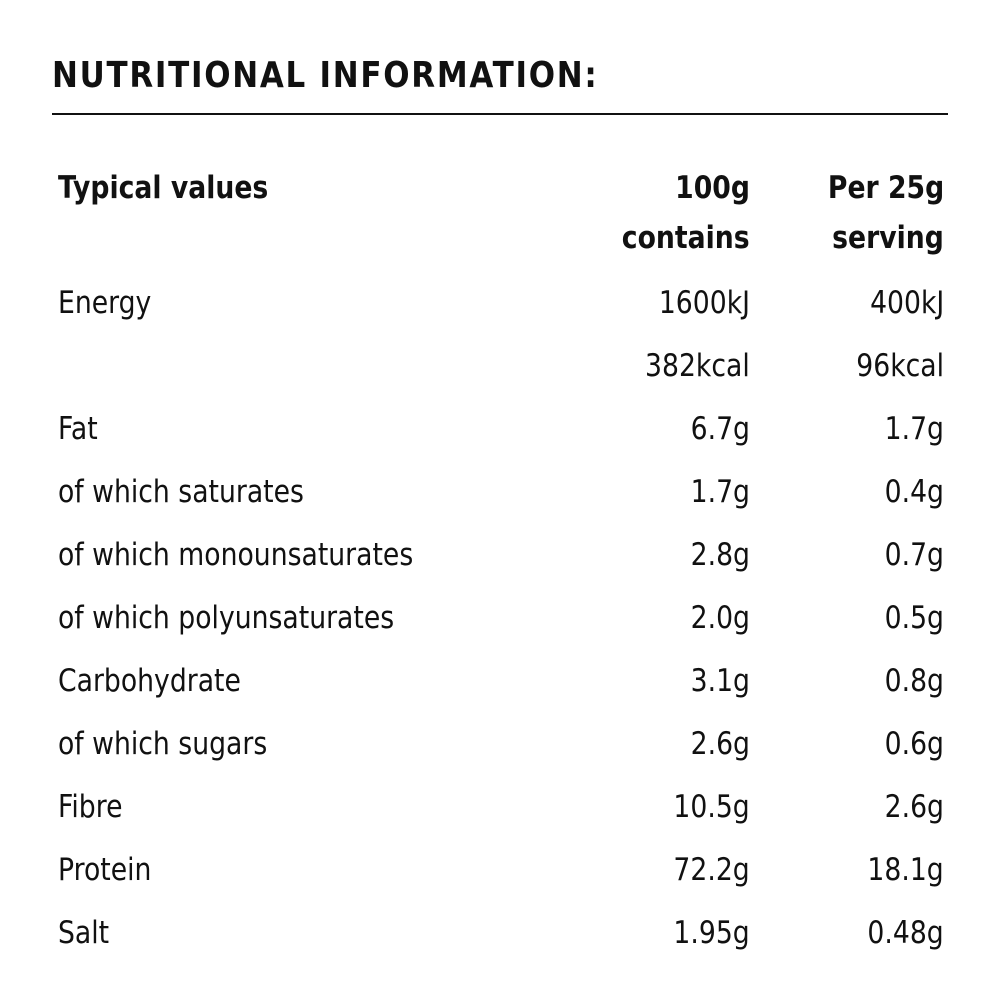  I want to click on nutrient-name: Protein, so click(105, 870).